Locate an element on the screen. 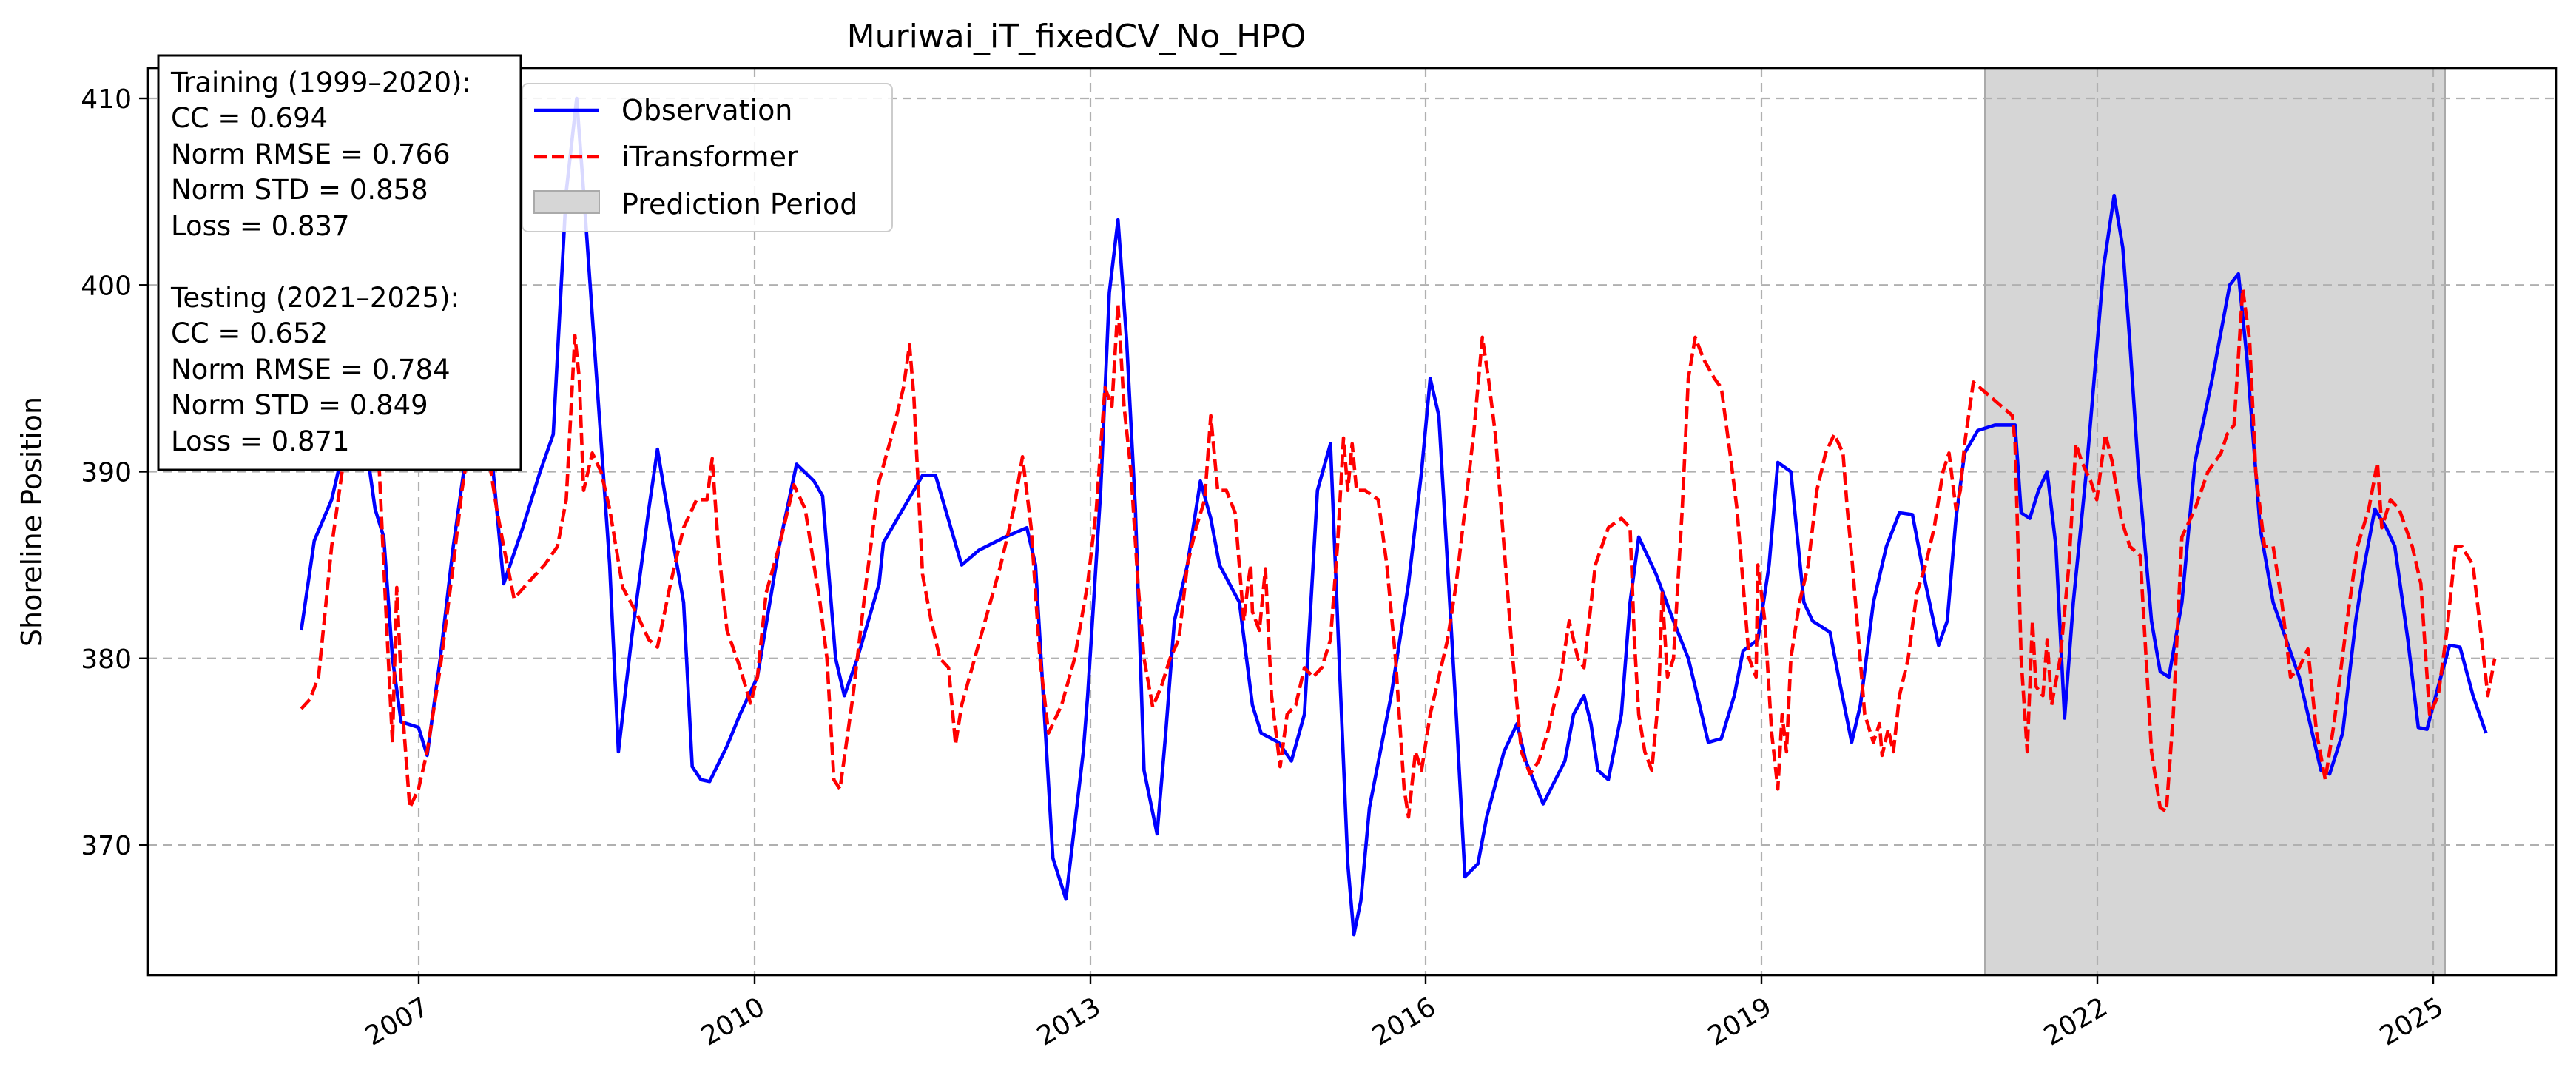  legend-observation-label: Observation is located at coordinates (706, 110).